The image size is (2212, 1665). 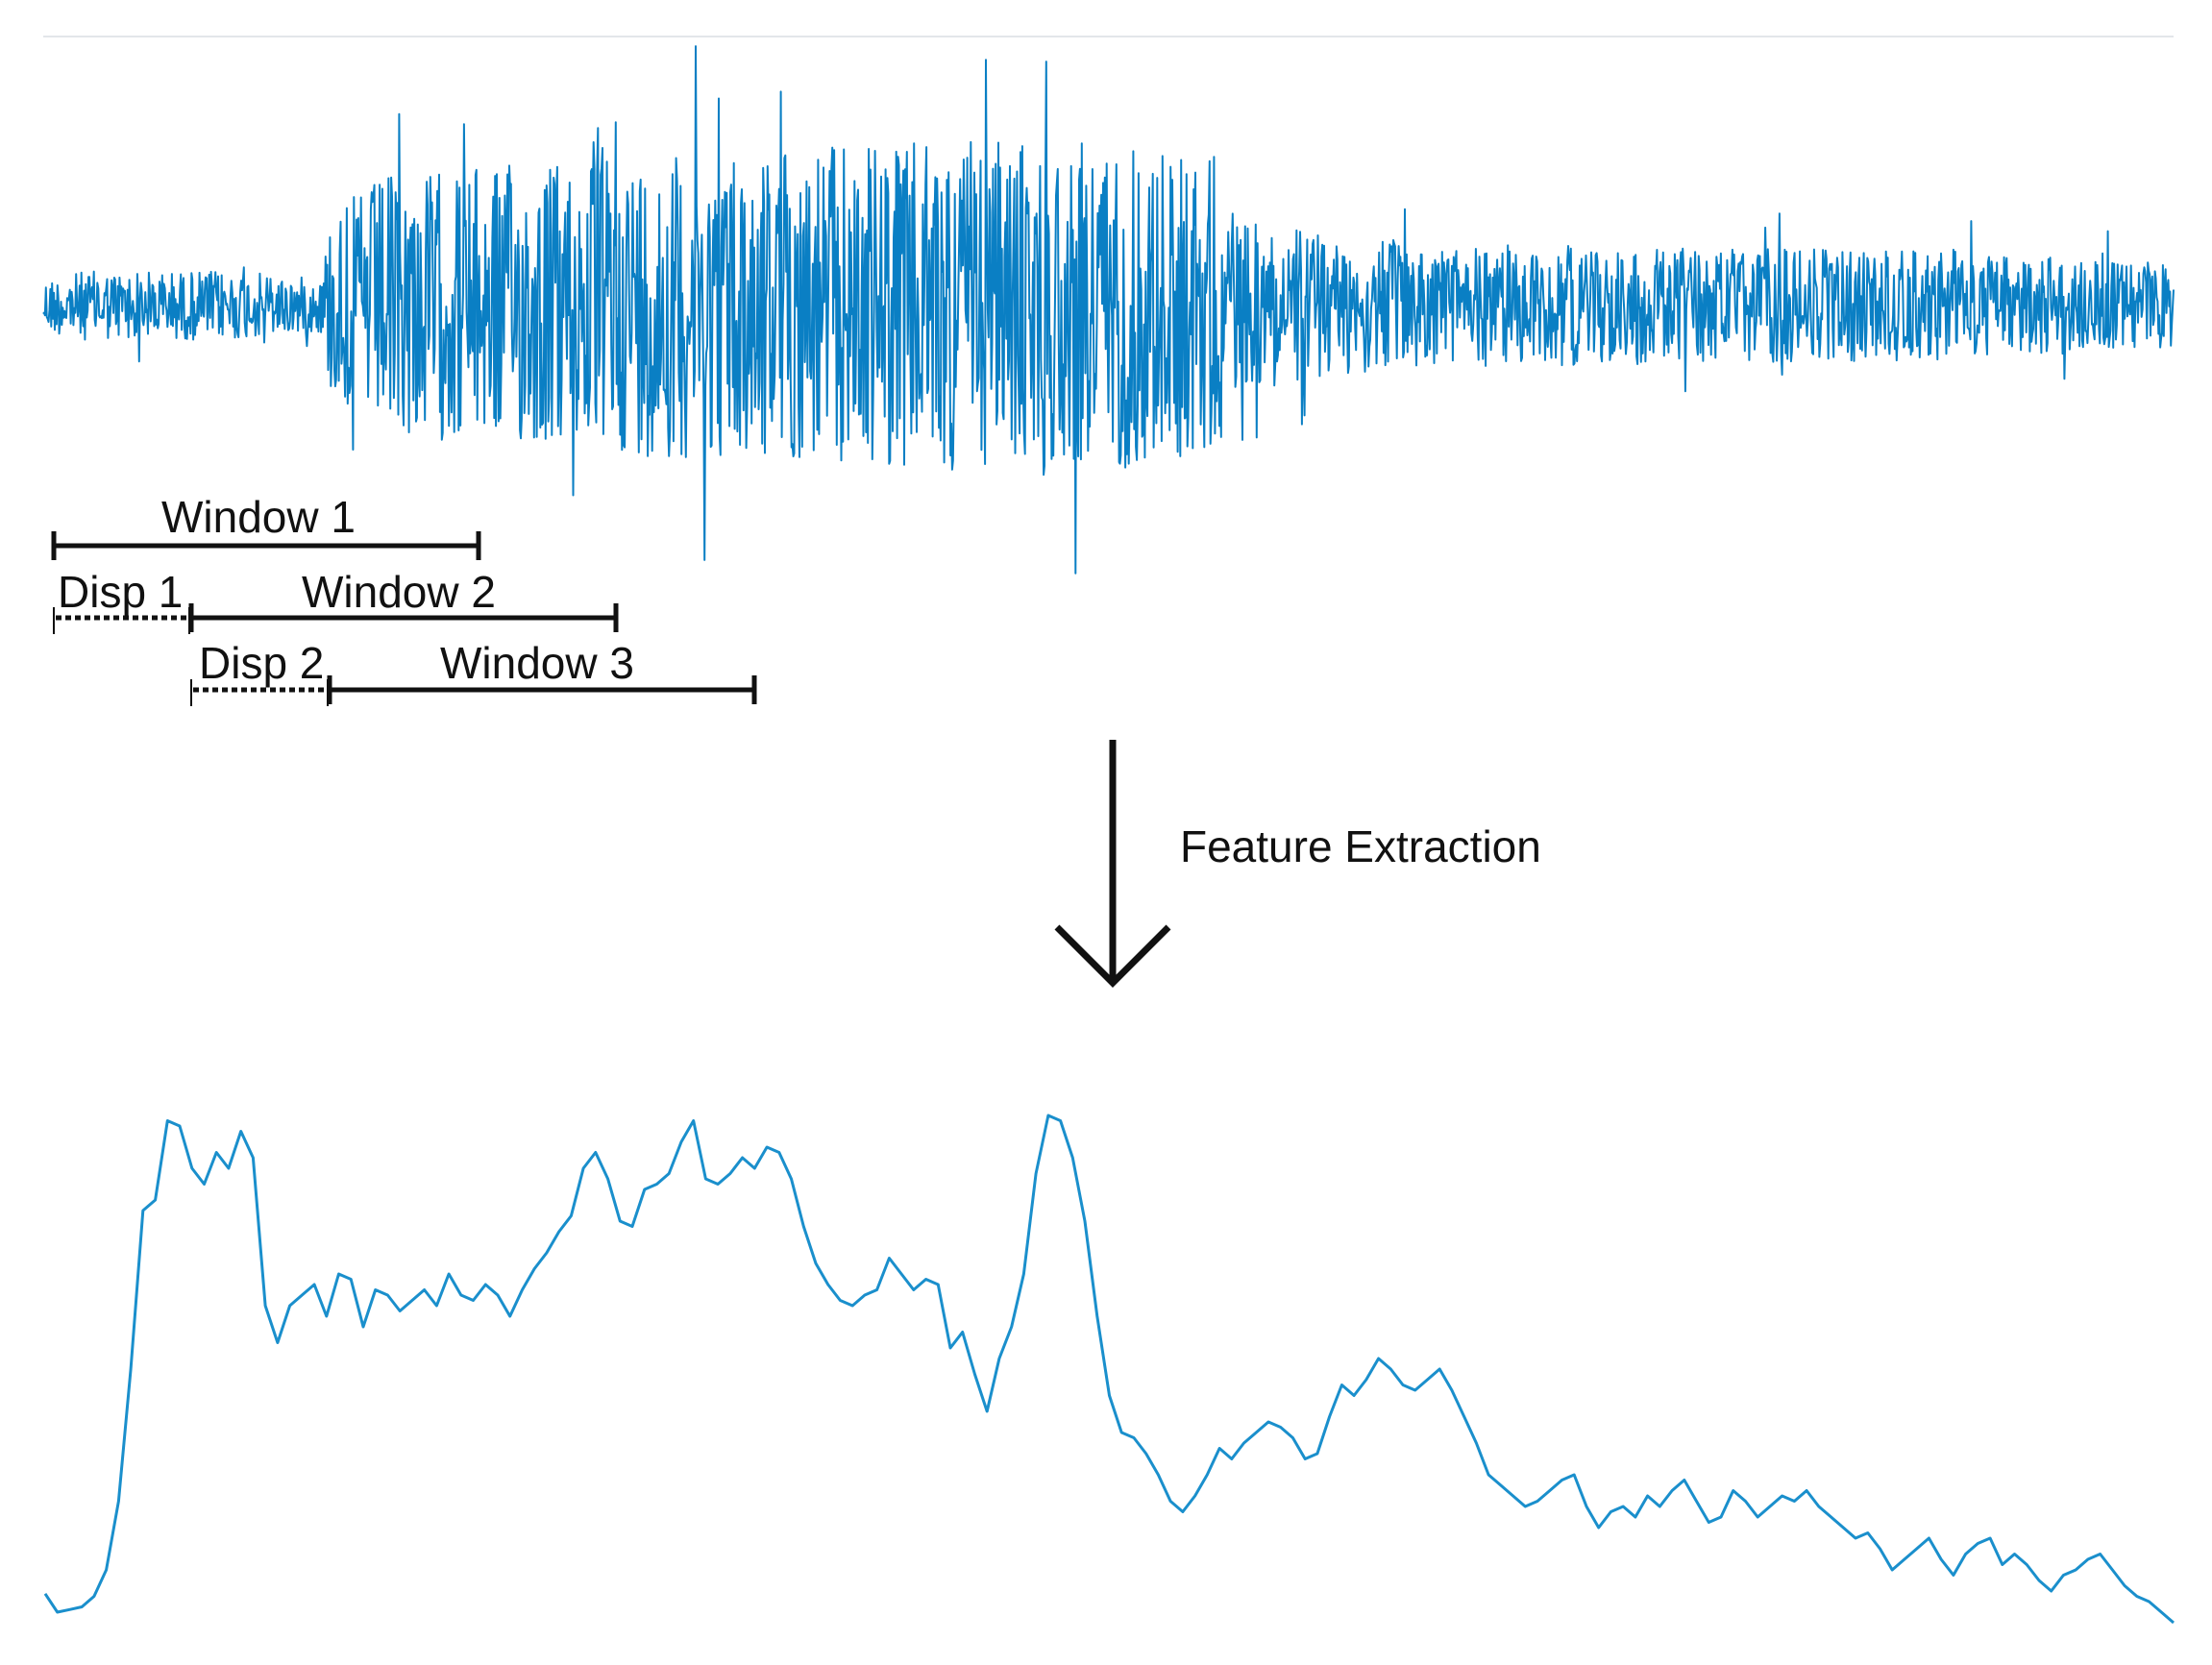 I want to click on window-annotations: Window 1 Disp 1 Window 2 Disp, so click(x=404, y=599).